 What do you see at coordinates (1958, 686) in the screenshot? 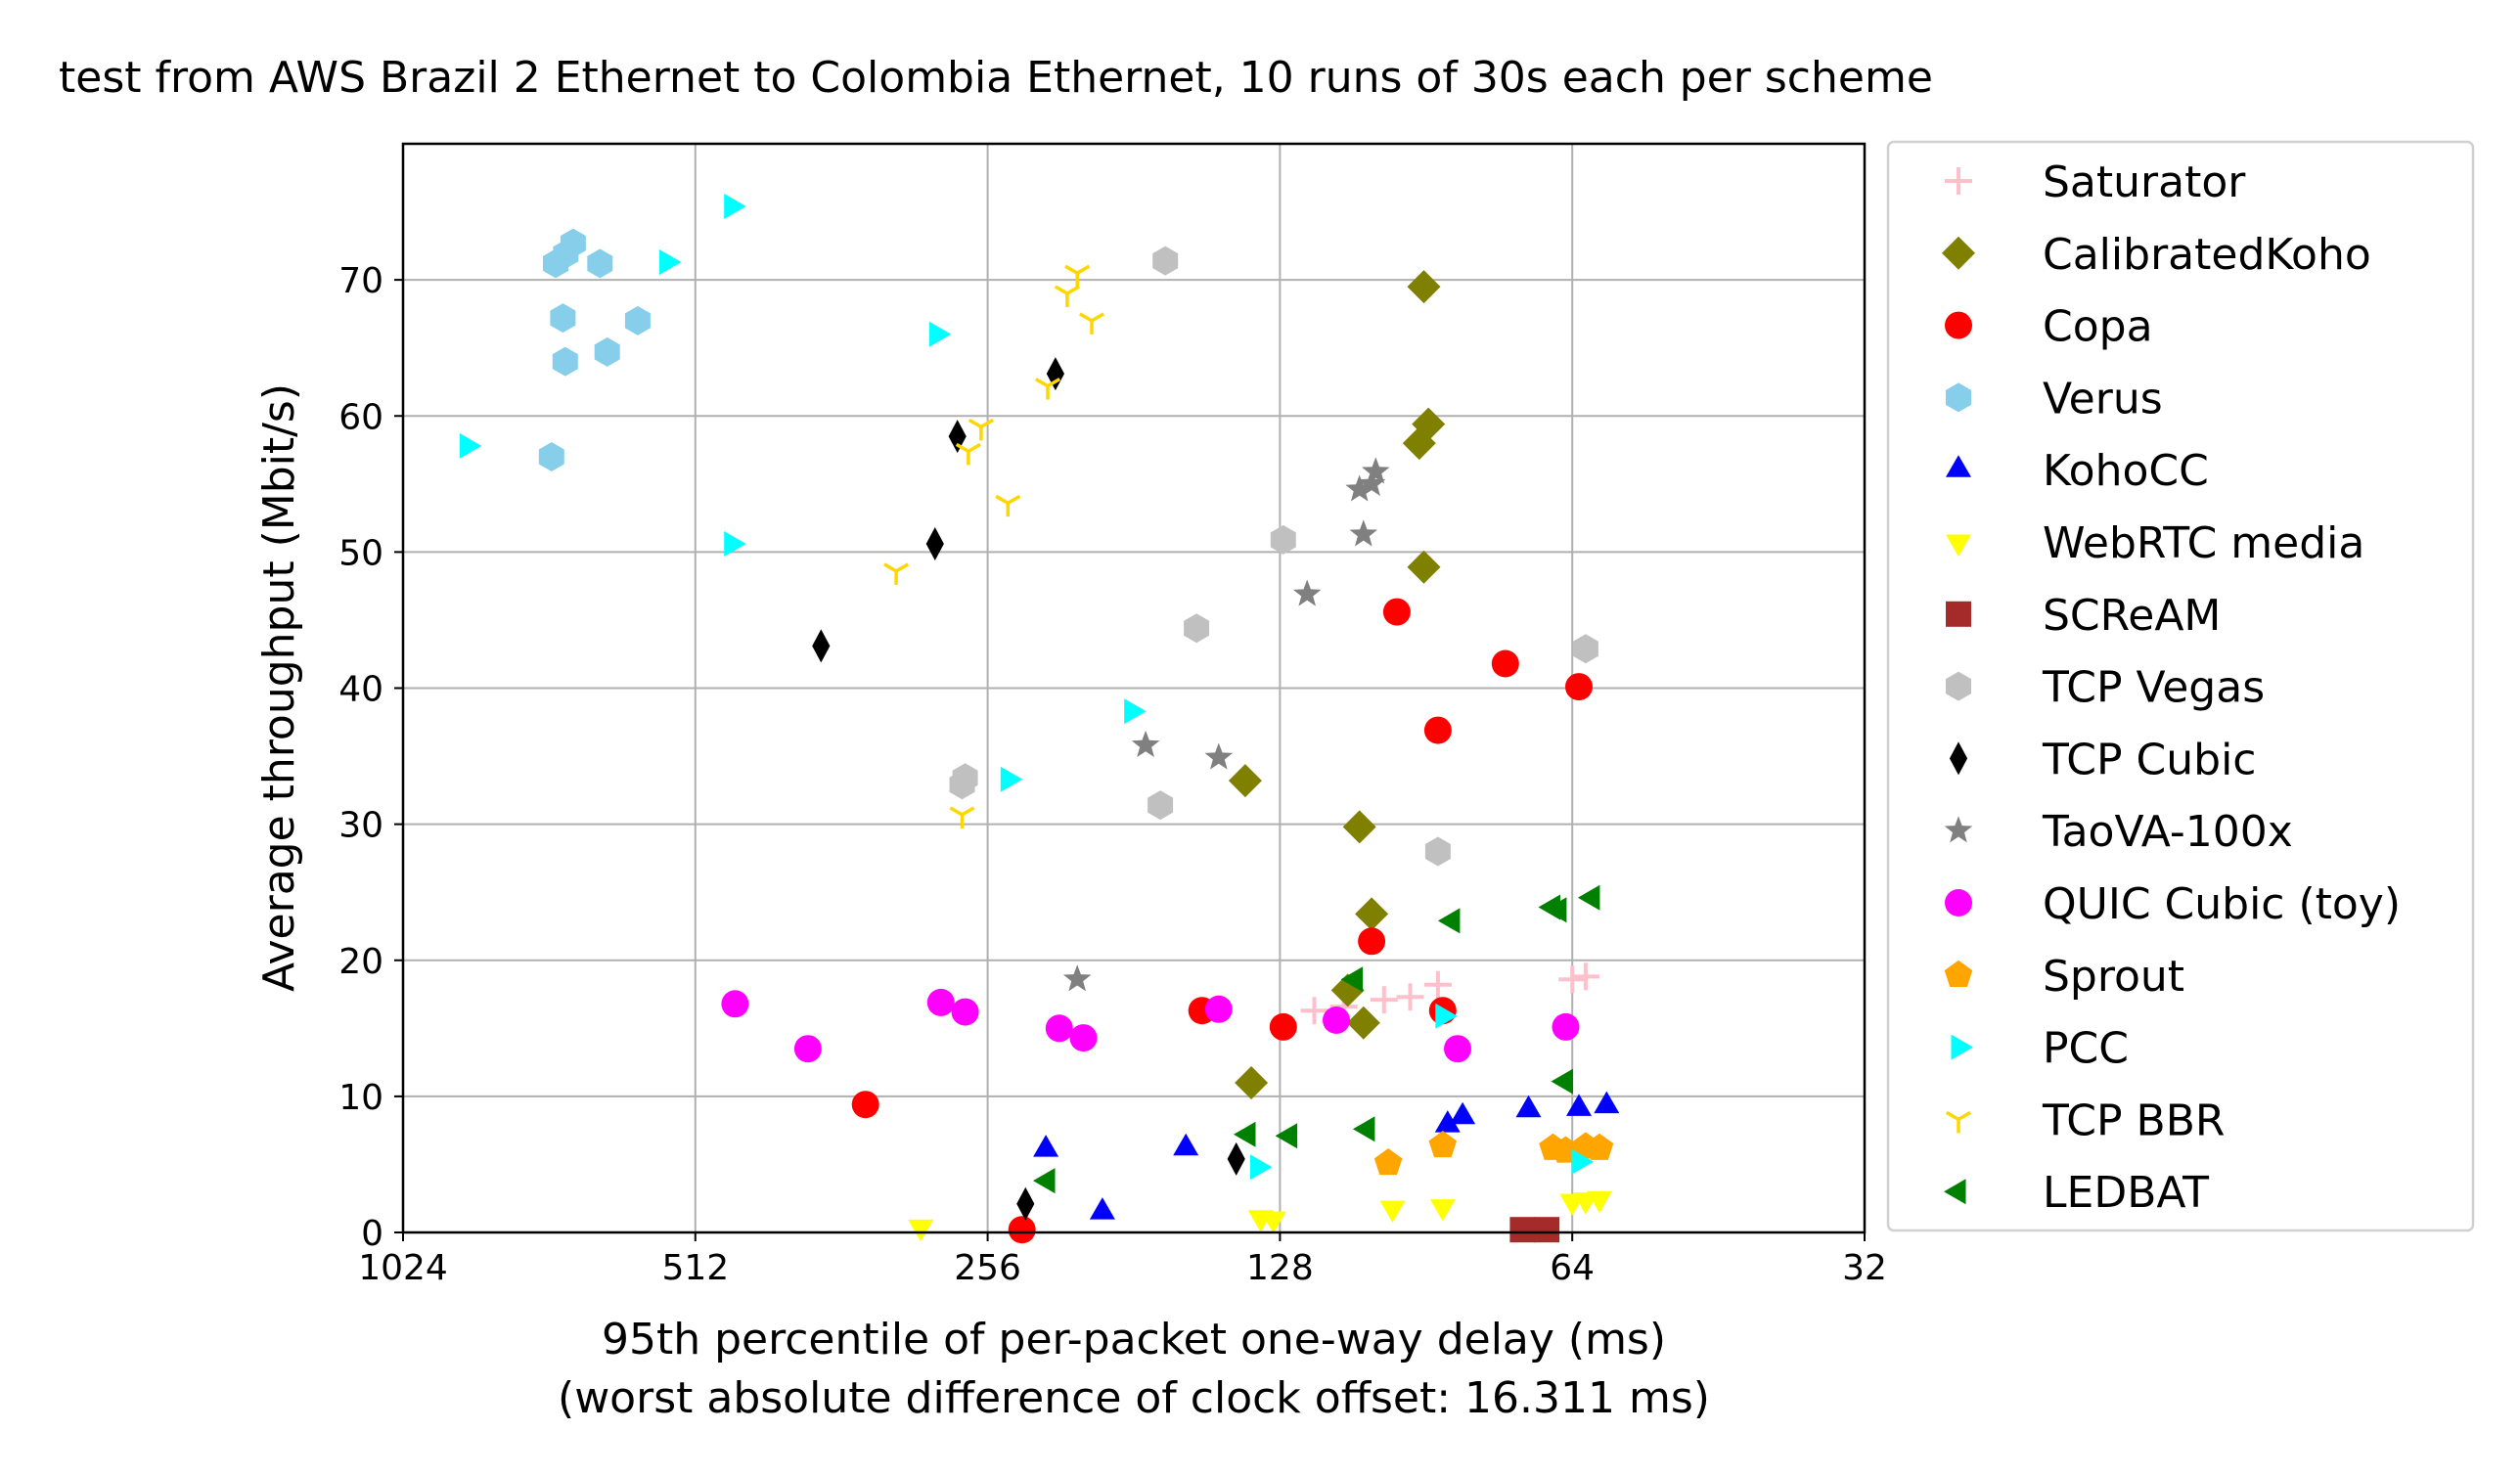
I see `legend-marker-tcp-vegas` at bounding box center [1958, 686].